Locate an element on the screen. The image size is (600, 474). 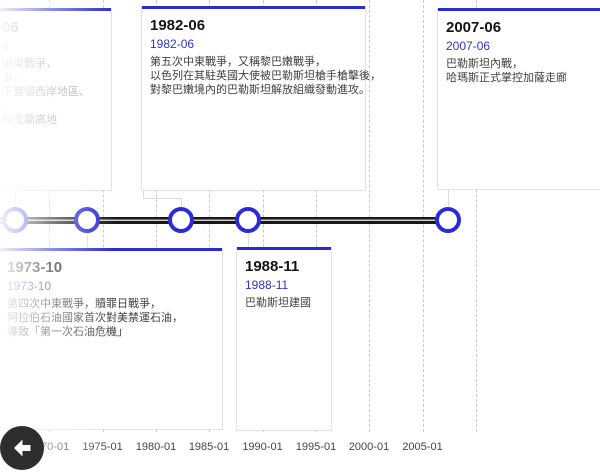
axis-label-1975: 1975-01 is located at coordinates (102, 447).